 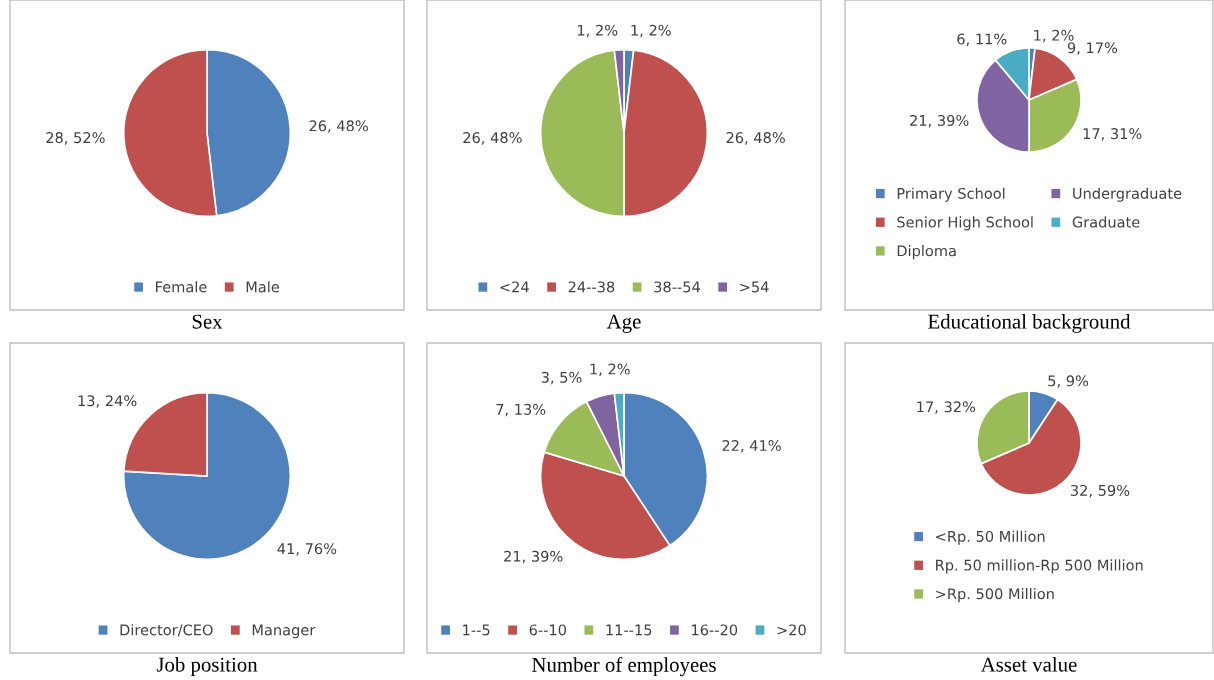 What do you see at coordinates (1029, 323) in the screenshot?
I see `text: Educational background` at bounding box center [1029, 323].